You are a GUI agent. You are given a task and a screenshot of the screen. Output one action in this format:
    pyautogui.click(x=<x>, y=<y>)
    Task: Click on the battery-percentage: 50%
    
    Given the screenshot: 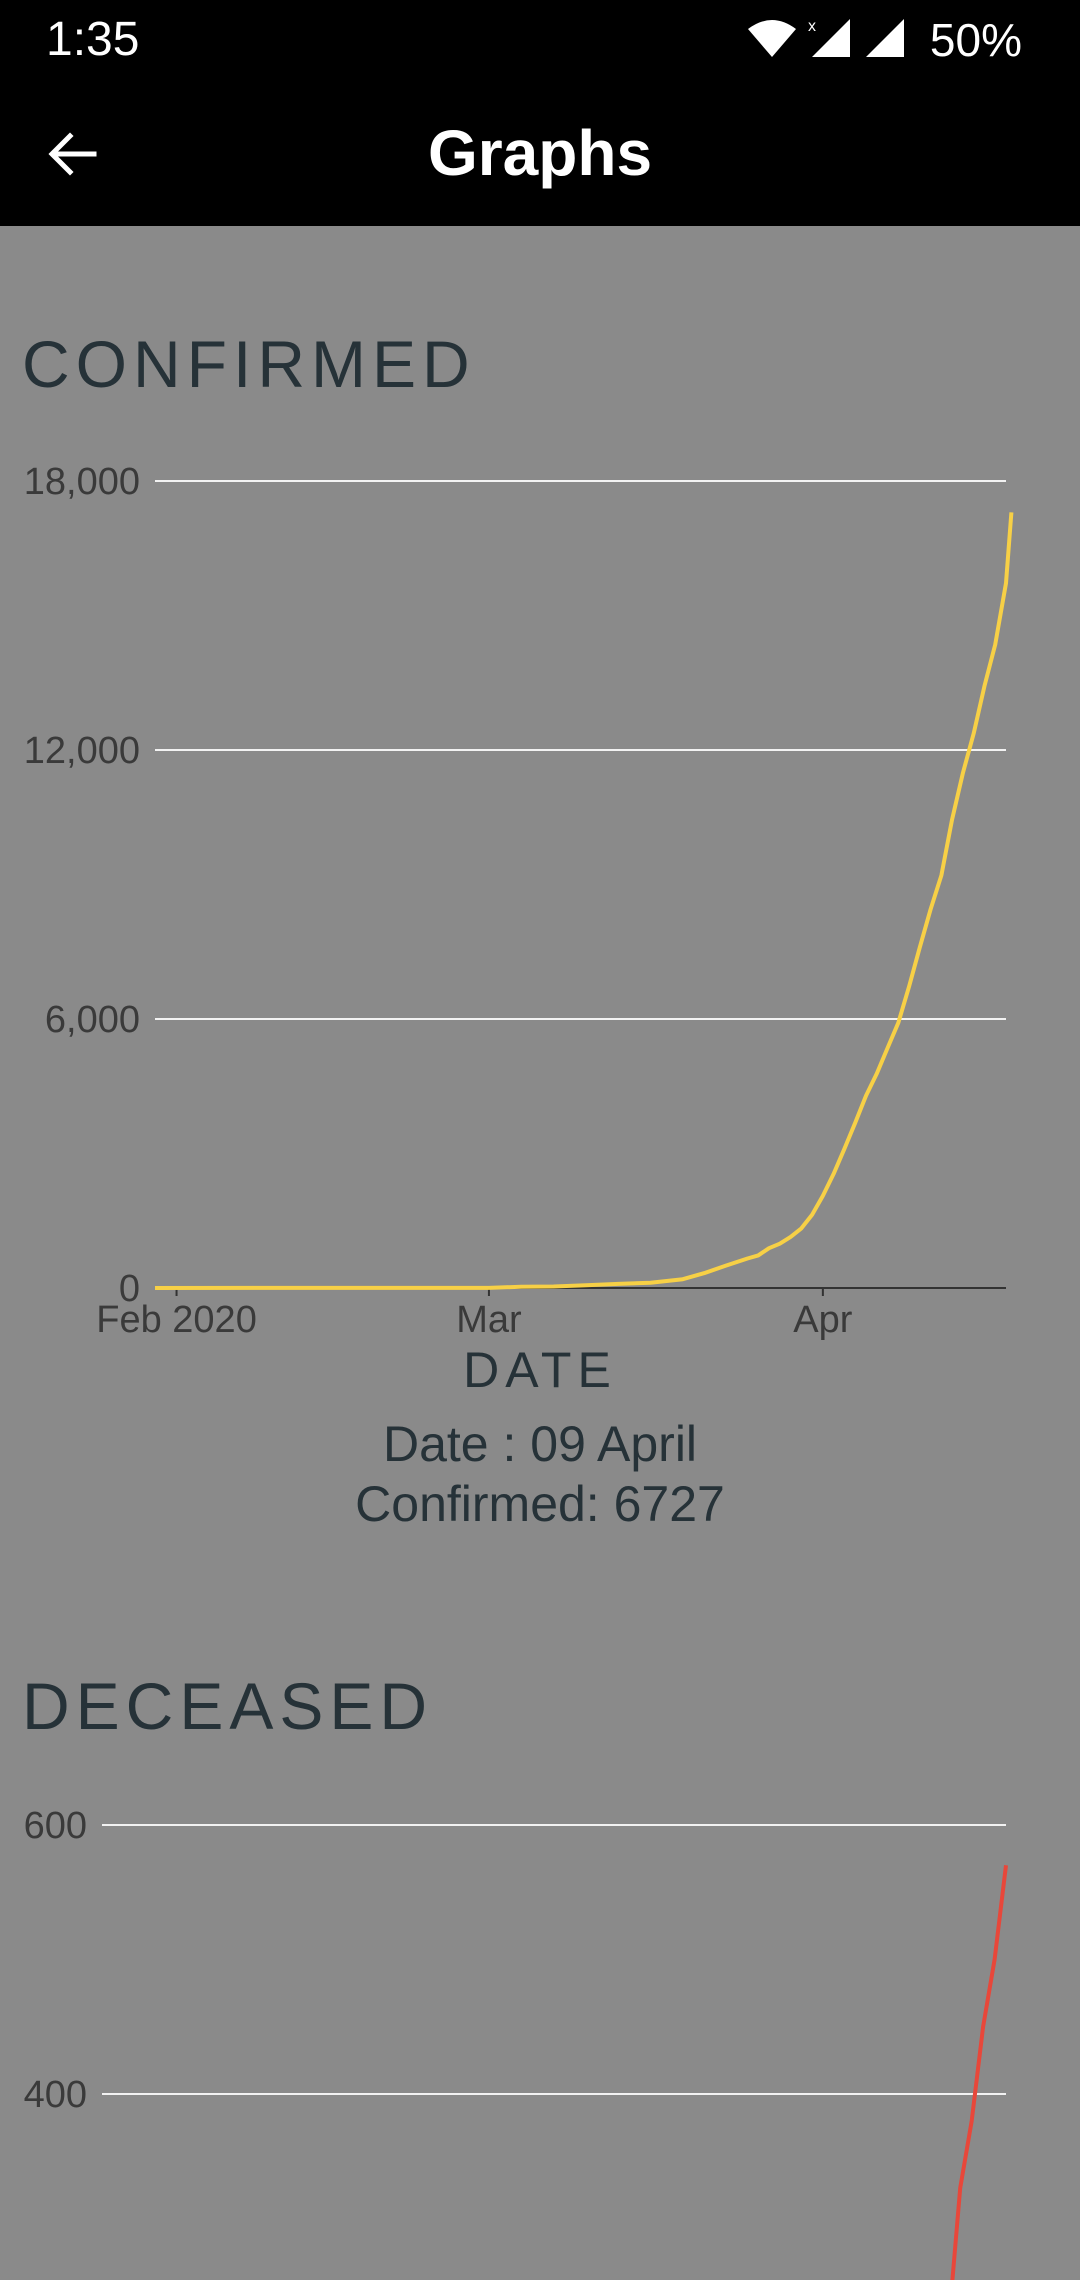 What is the action you would take?
    pyautogui.click(x=975, y=40)
    